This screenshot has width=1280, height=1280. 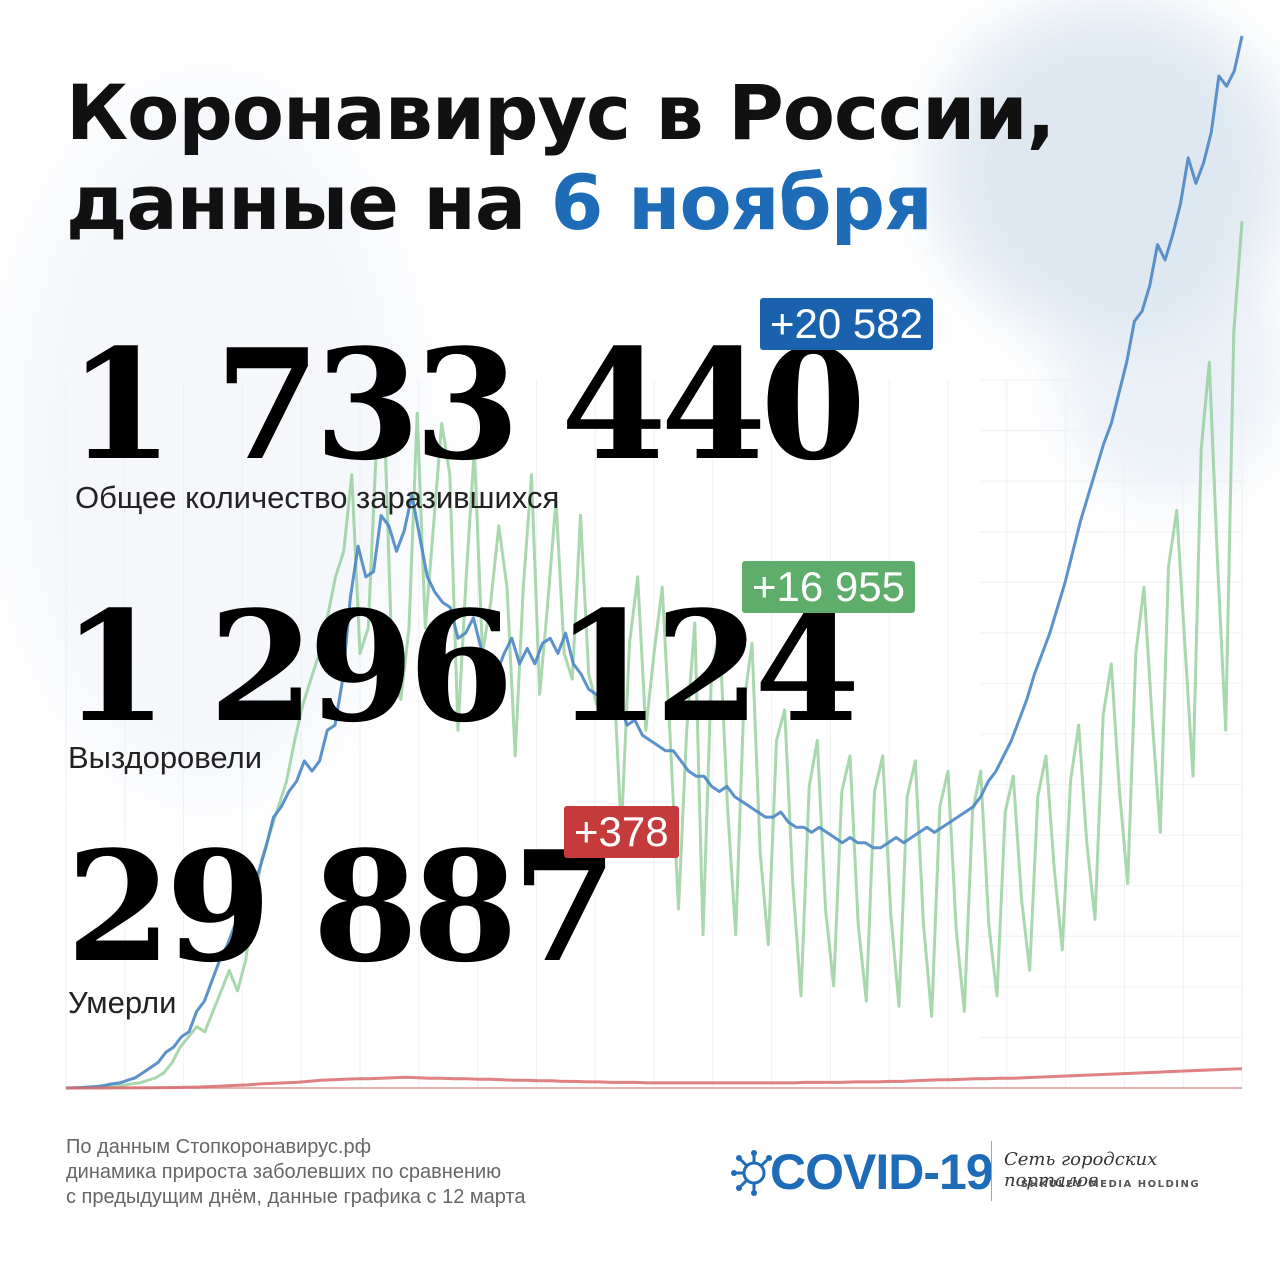 What do you see at coordinates (751, 1173) in the screenshot?
I see `virus-icon` at bounding box center [751, 1173].